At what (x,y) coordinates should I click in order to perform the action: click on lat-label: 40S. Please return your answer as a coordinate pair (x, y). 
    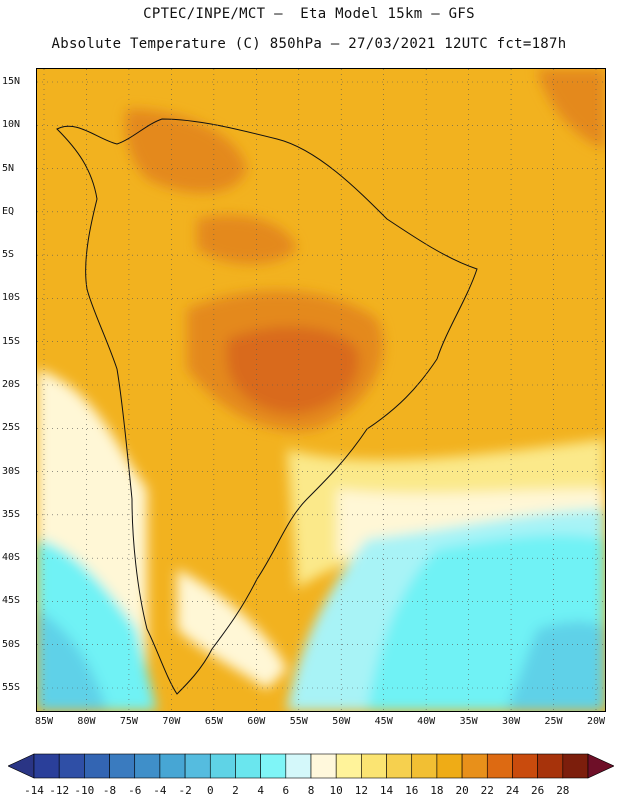
    Looking at the image, I should click on (11, 558).